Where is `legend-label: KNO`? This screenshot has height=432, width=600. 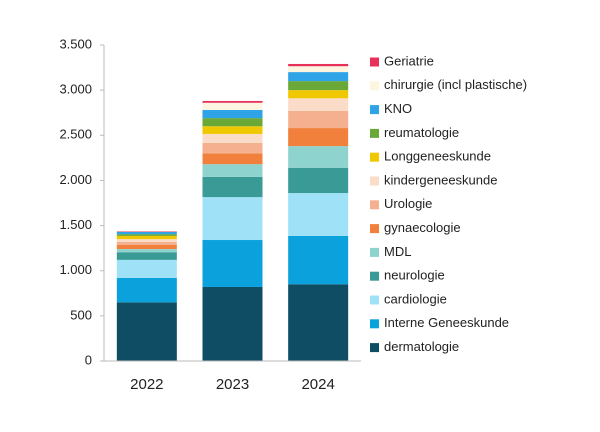
legend-label: KNO is located at coordinates (398, 108).